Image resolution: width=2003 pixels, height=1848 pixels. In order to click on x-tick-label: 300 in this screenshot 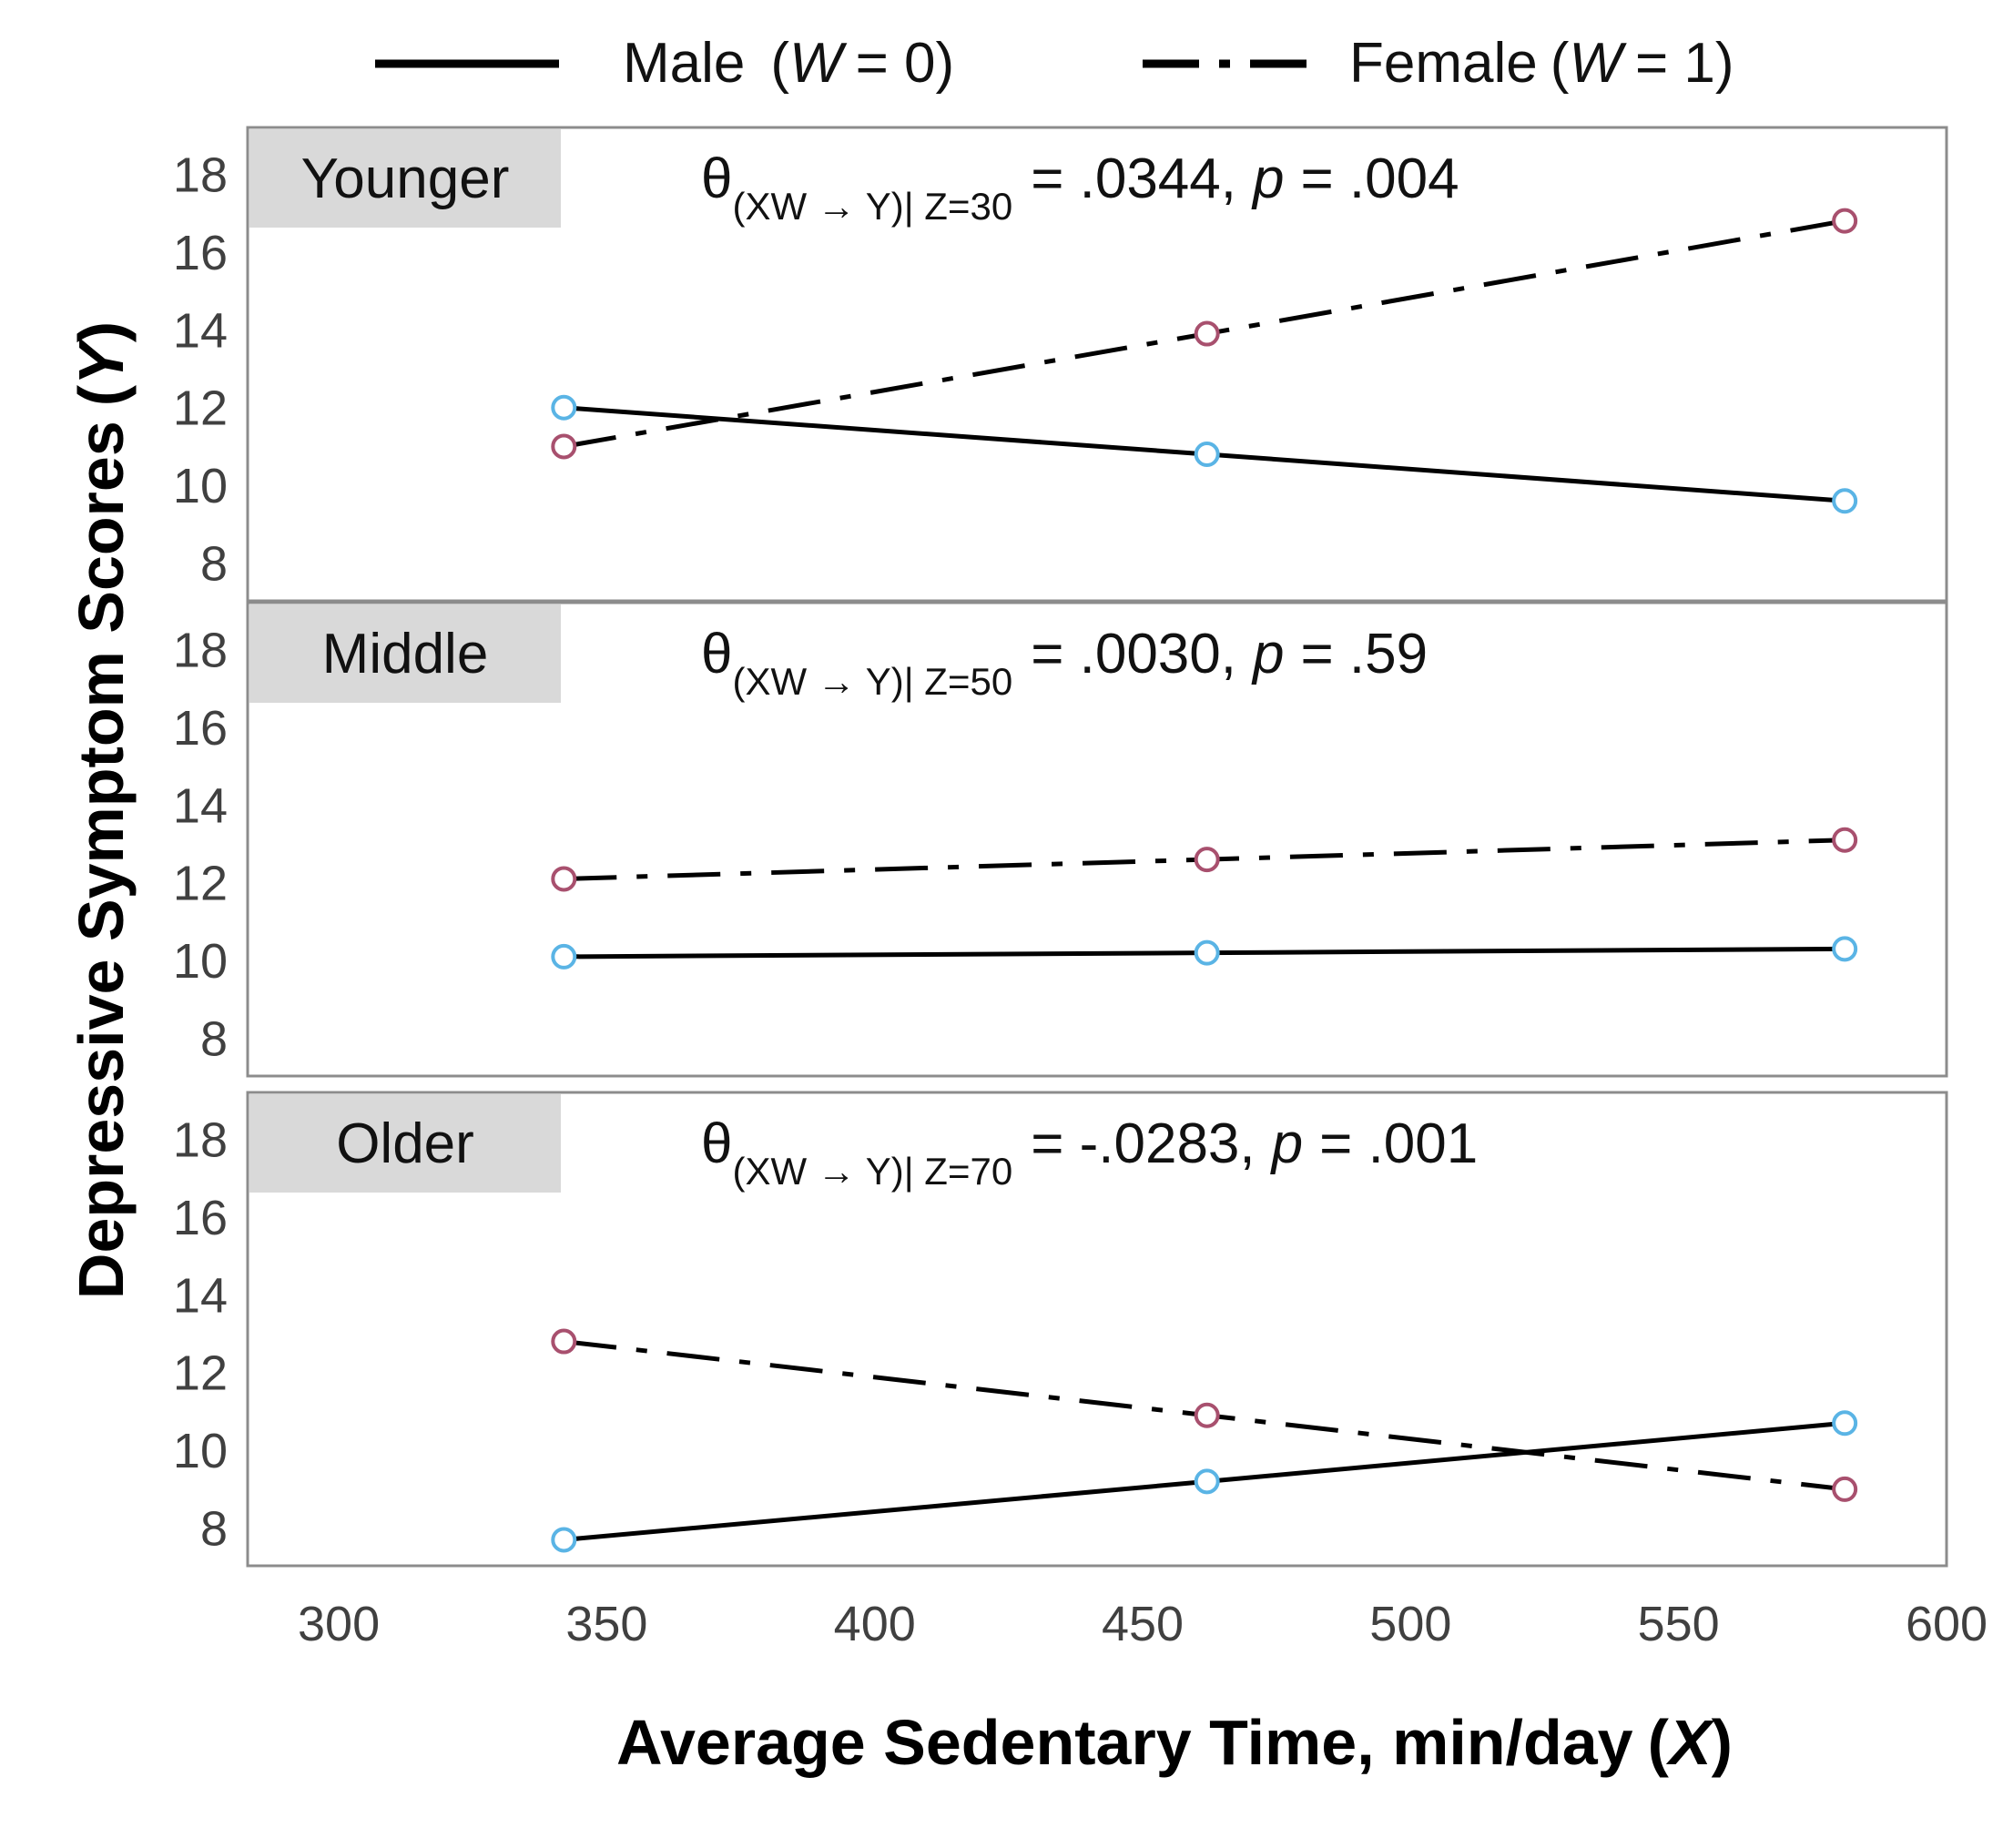, I will do `click(339, 1624)`.